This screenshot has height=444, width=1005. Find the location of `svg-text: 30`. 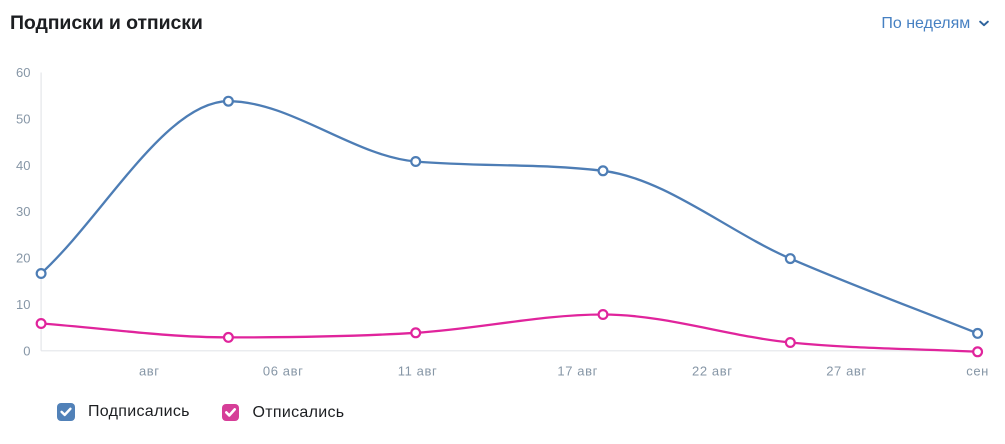

svg-text: 30 is located at coordinates (23, 211).